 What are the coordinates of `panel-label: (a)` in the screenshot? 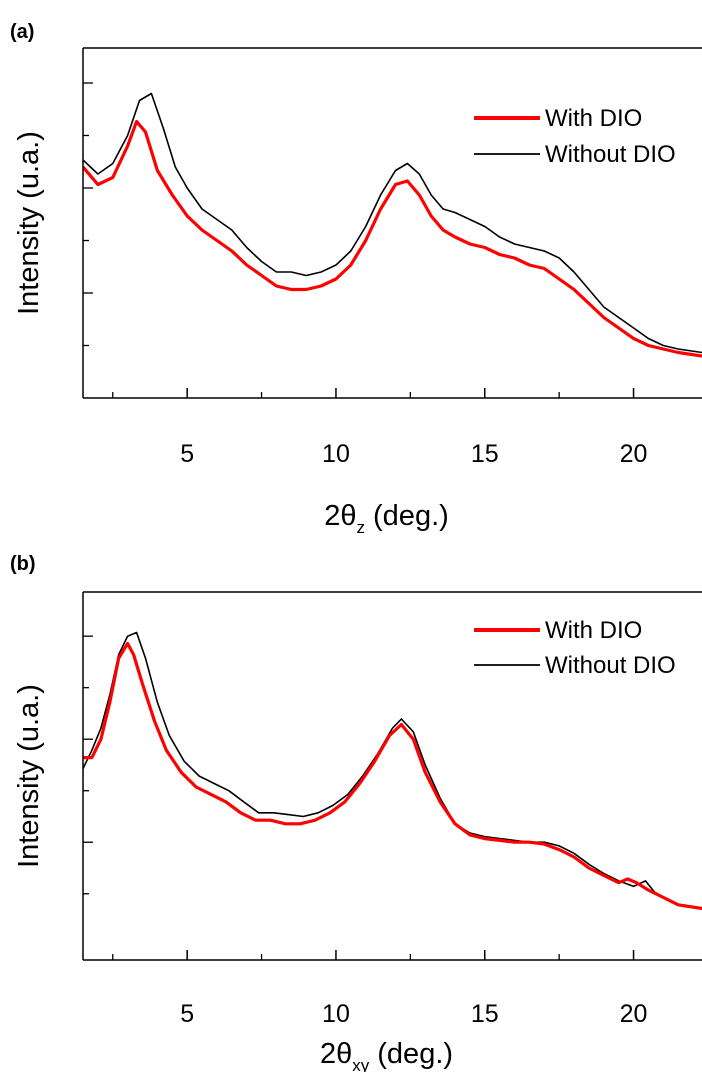 It's located at (22, 32).